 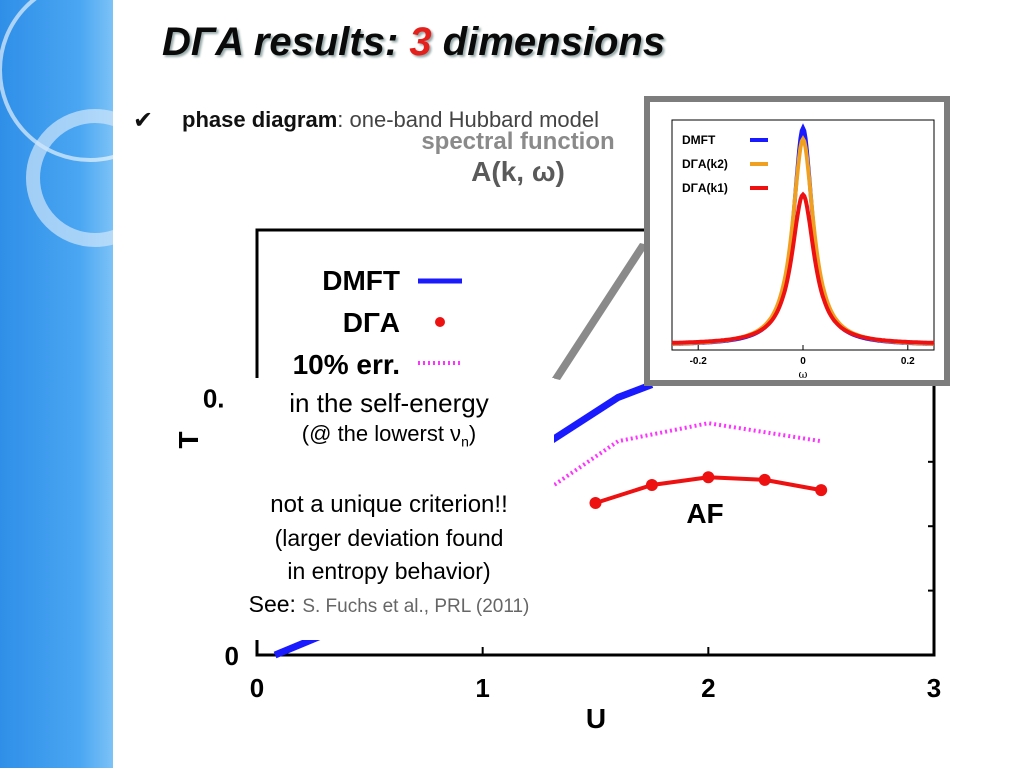 What do you see at coordinates (705, 164) in the screenshot?
I see `inset-legend-k2: DΓA(k2)` at bounding box center [705, 164].